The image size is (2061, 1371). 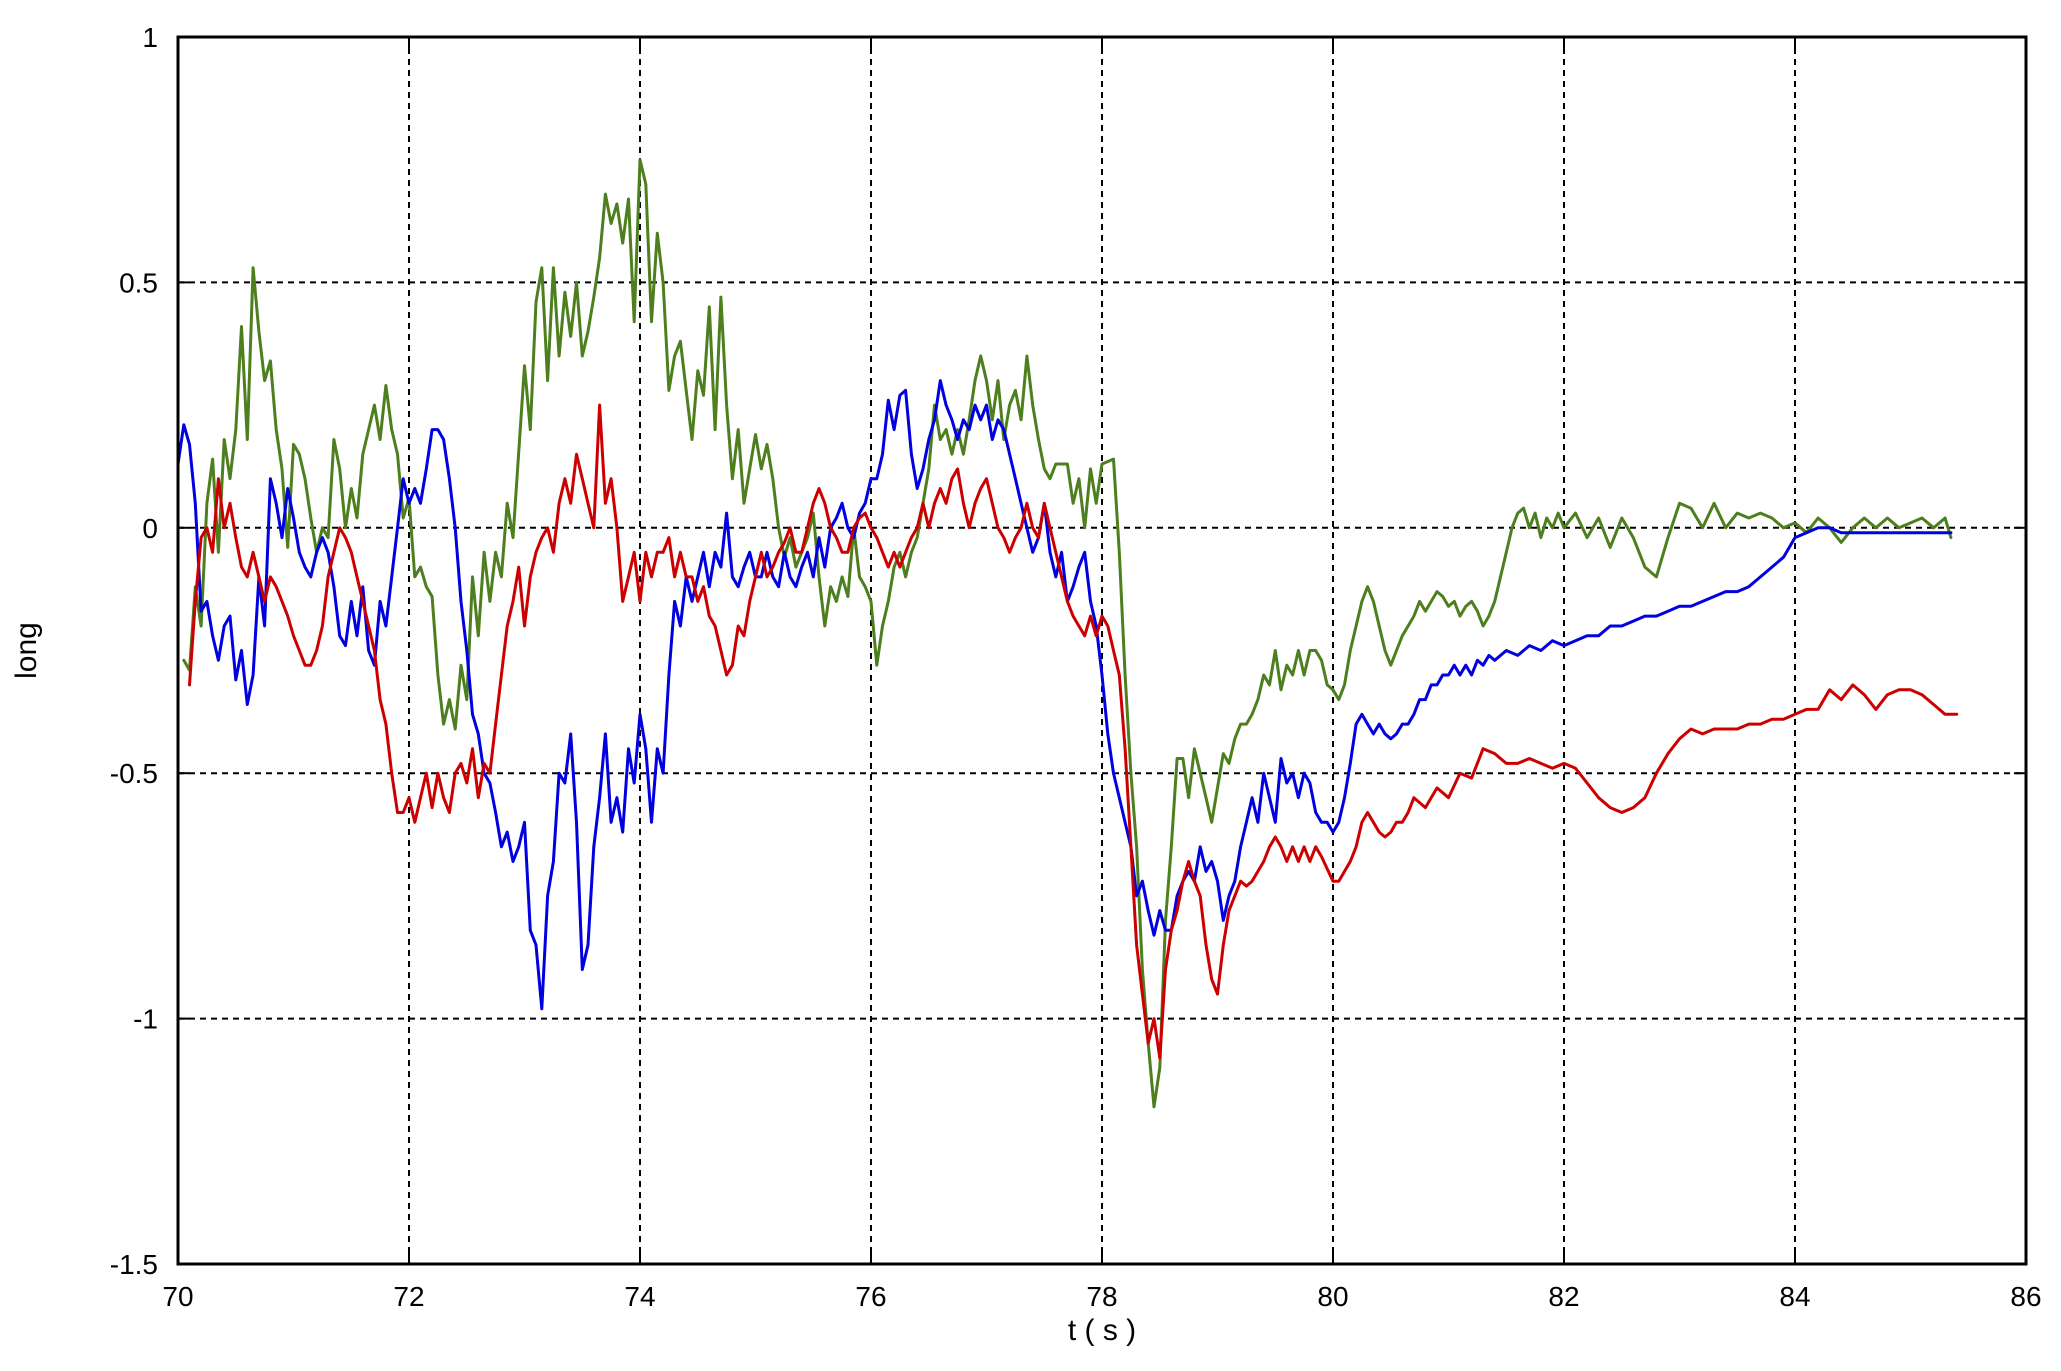 I want to click on x-tick-label-6: 82, so click(x=1563, y=1296).